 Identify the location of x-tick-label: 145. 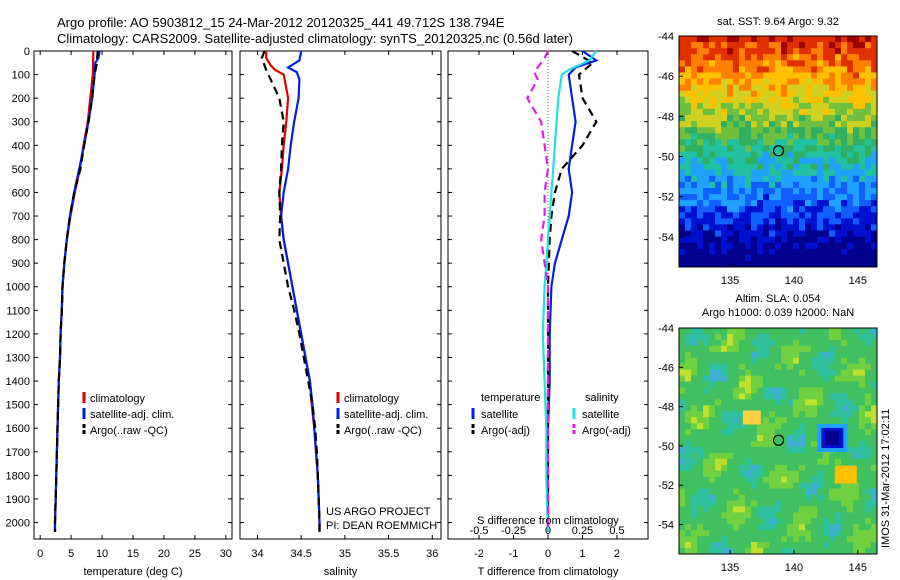
(858, 281).